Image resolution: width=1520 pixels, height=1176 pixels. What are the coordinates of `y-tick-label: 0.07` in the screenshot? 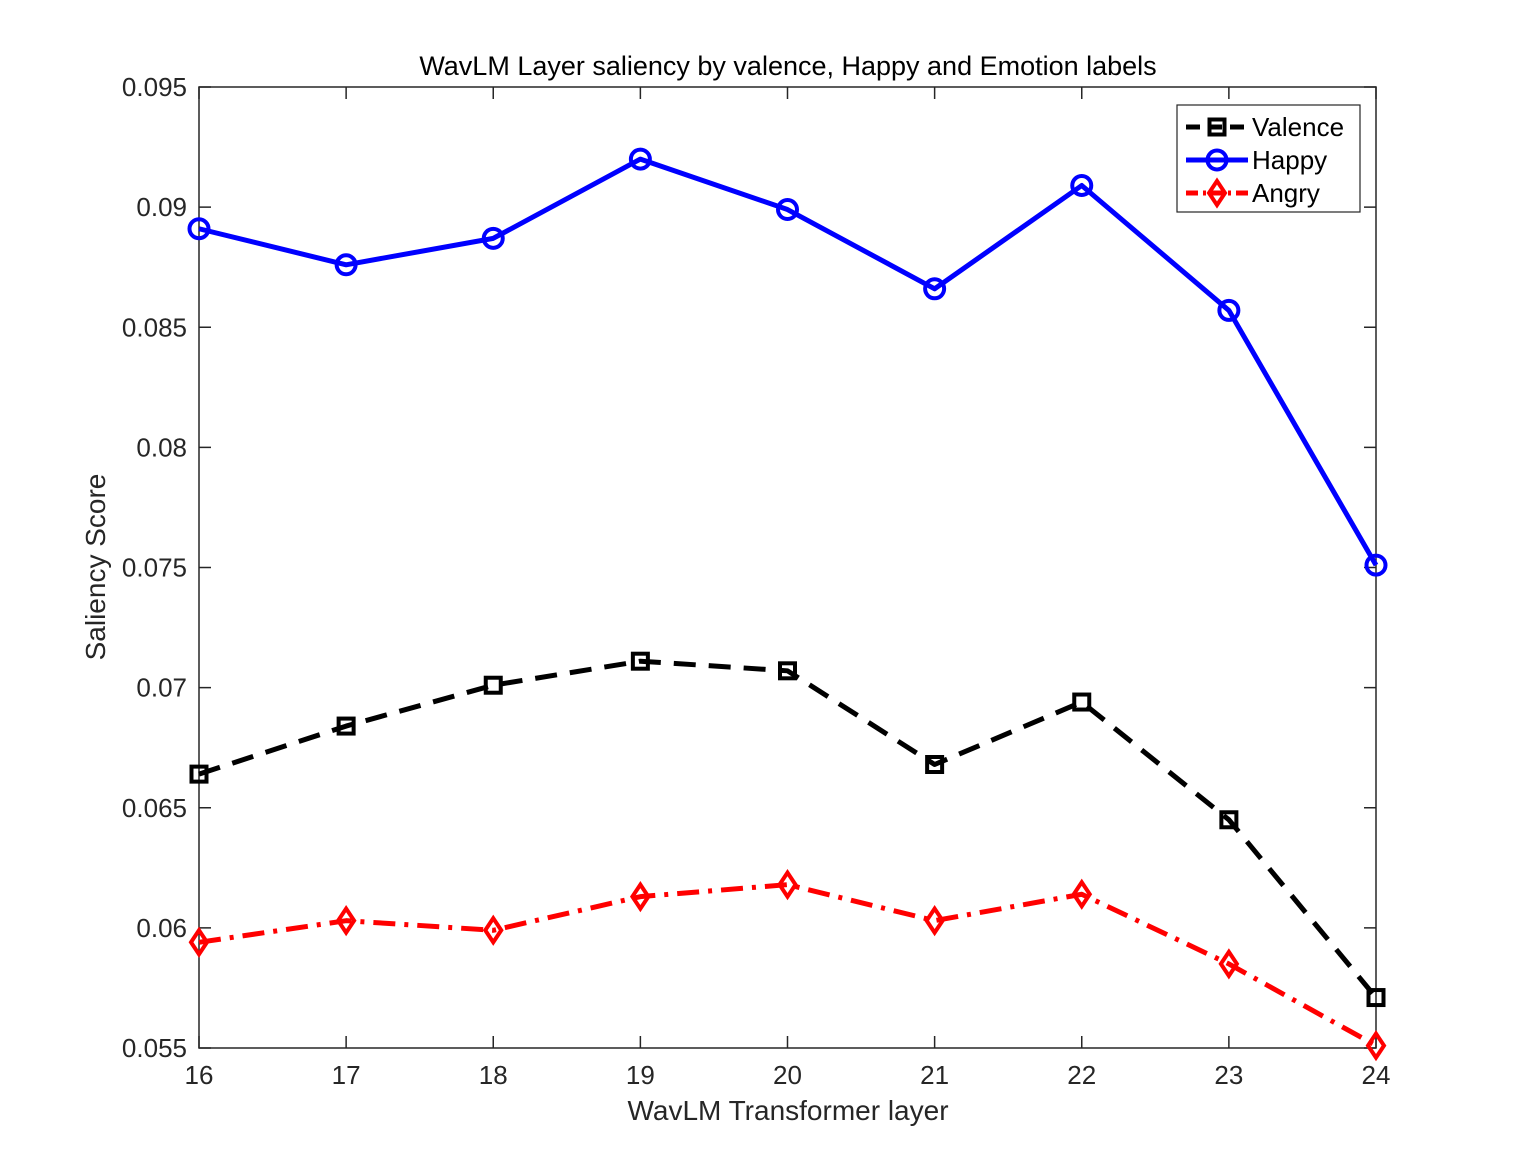 It's located at (161, 688).